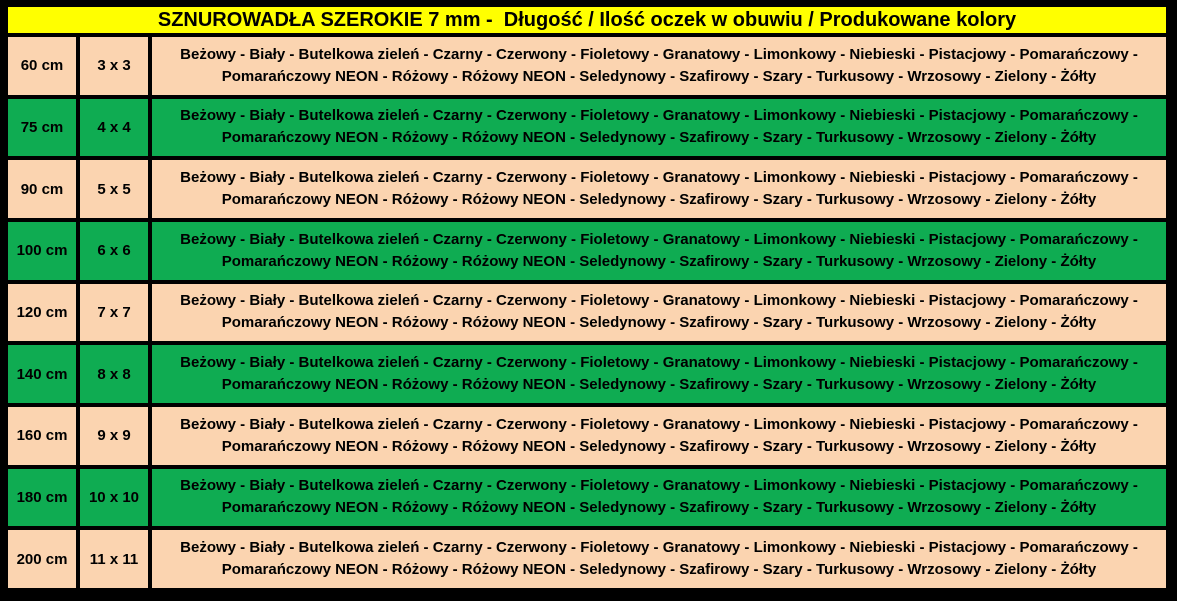  What do you see at coordinates (114, 559) in the screenshot?
I see `eyelets-cell: 11 x 11` at bounding box center [114, 559].